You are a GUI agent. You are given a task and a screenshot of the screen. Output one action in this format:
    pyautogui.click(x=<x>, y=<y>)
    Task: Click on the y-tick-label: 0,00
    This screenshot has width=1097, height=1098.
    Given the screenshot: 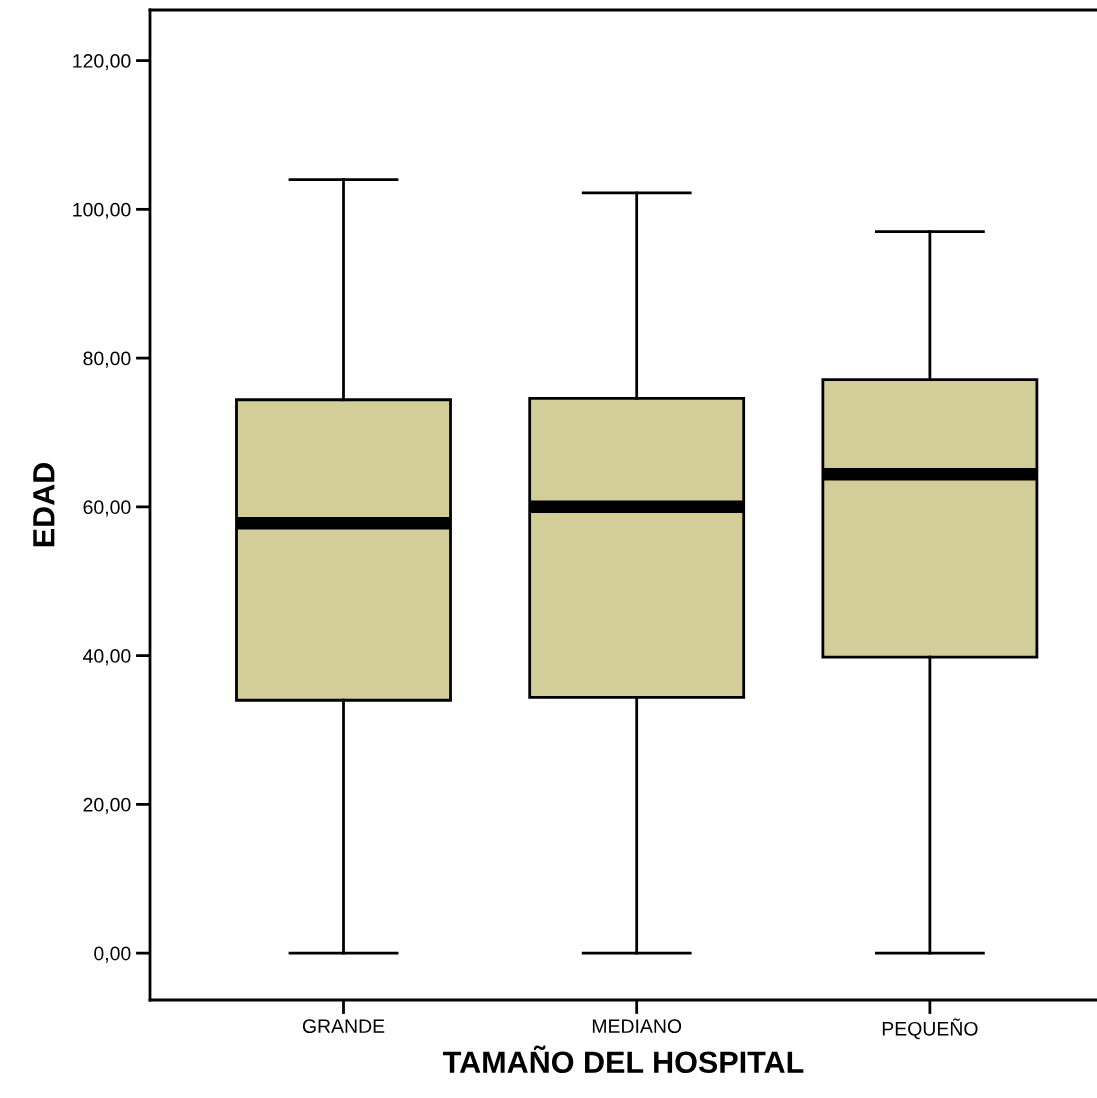 What is the action you would take?
    pyautogui.click(x=112, y=954)
    